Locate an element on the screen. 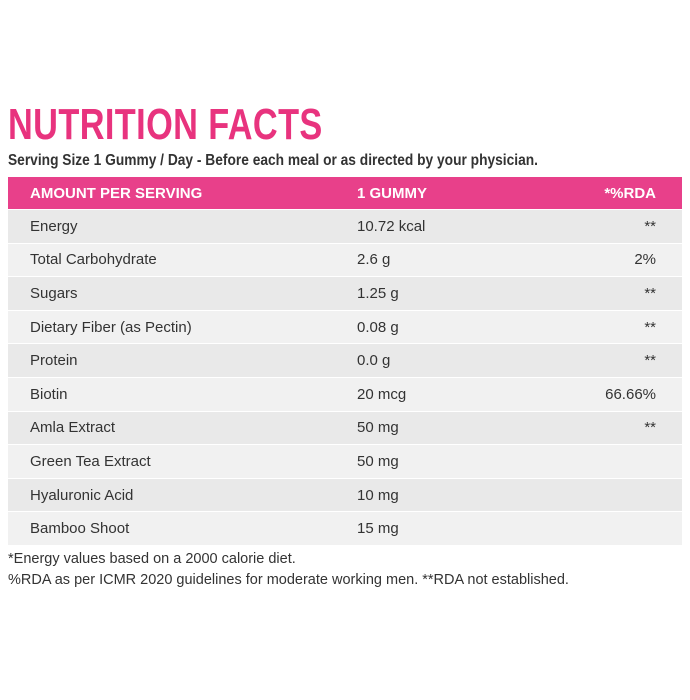 The image size is (690, 700). table-row: Biotin 20 mcg 66.66% is located at coordinates (345, 394).